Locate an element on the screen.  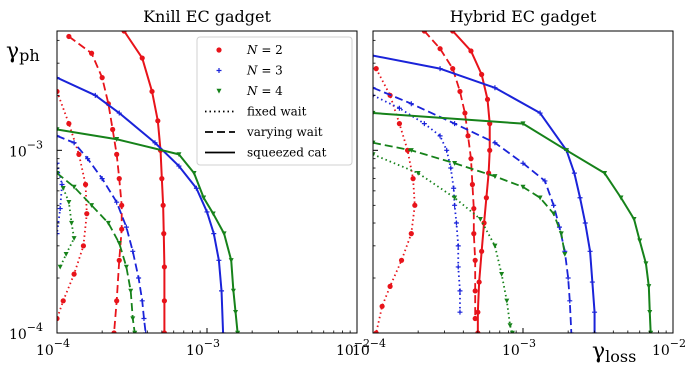
chart-title: Hybrid EC gadget is located at coordinates (523, 16).